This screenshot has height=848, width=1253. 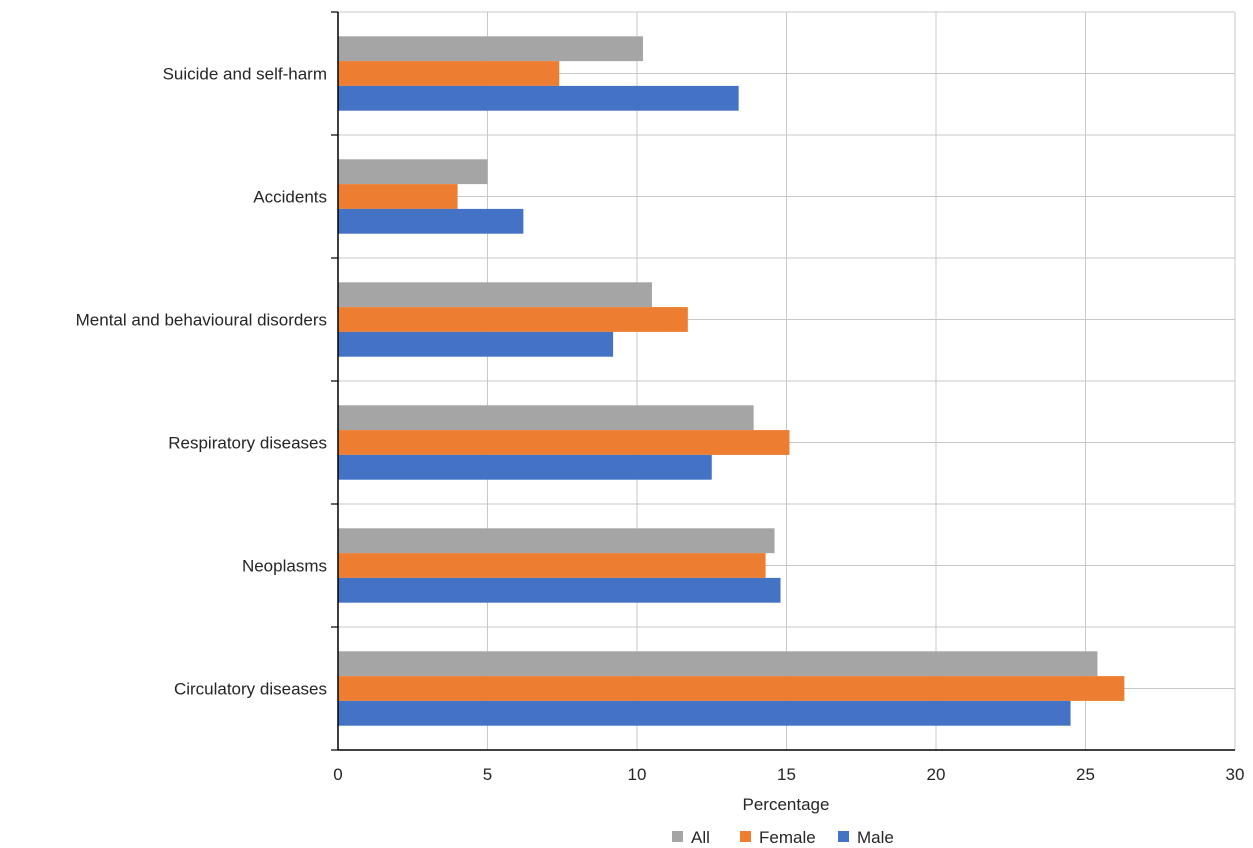 I want to click on legend-label-all: All, so click(x=700, y=837).